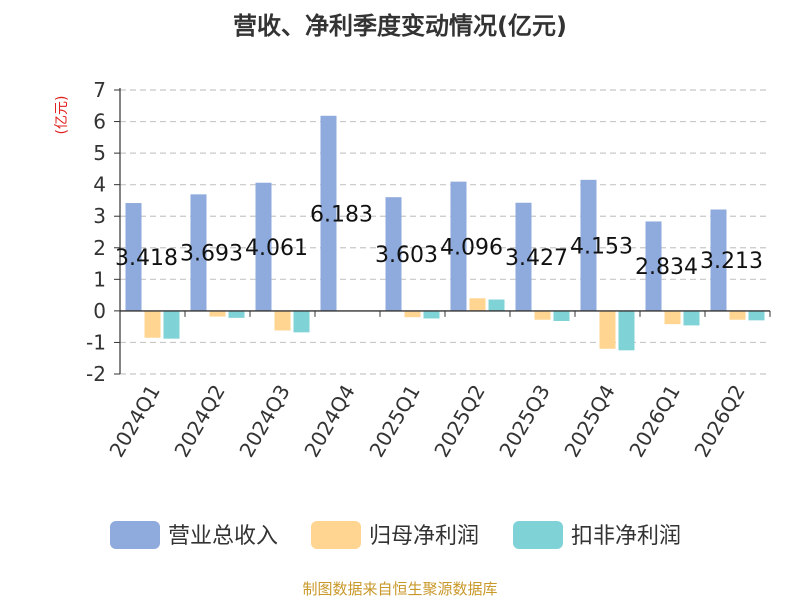 Image resolution: width=800 pixels, height=600 pixels. What do you see at coordinates (412, 314) in the screenshot?
I see `bar-2-2025Q1` at bounding box center [412, 314].